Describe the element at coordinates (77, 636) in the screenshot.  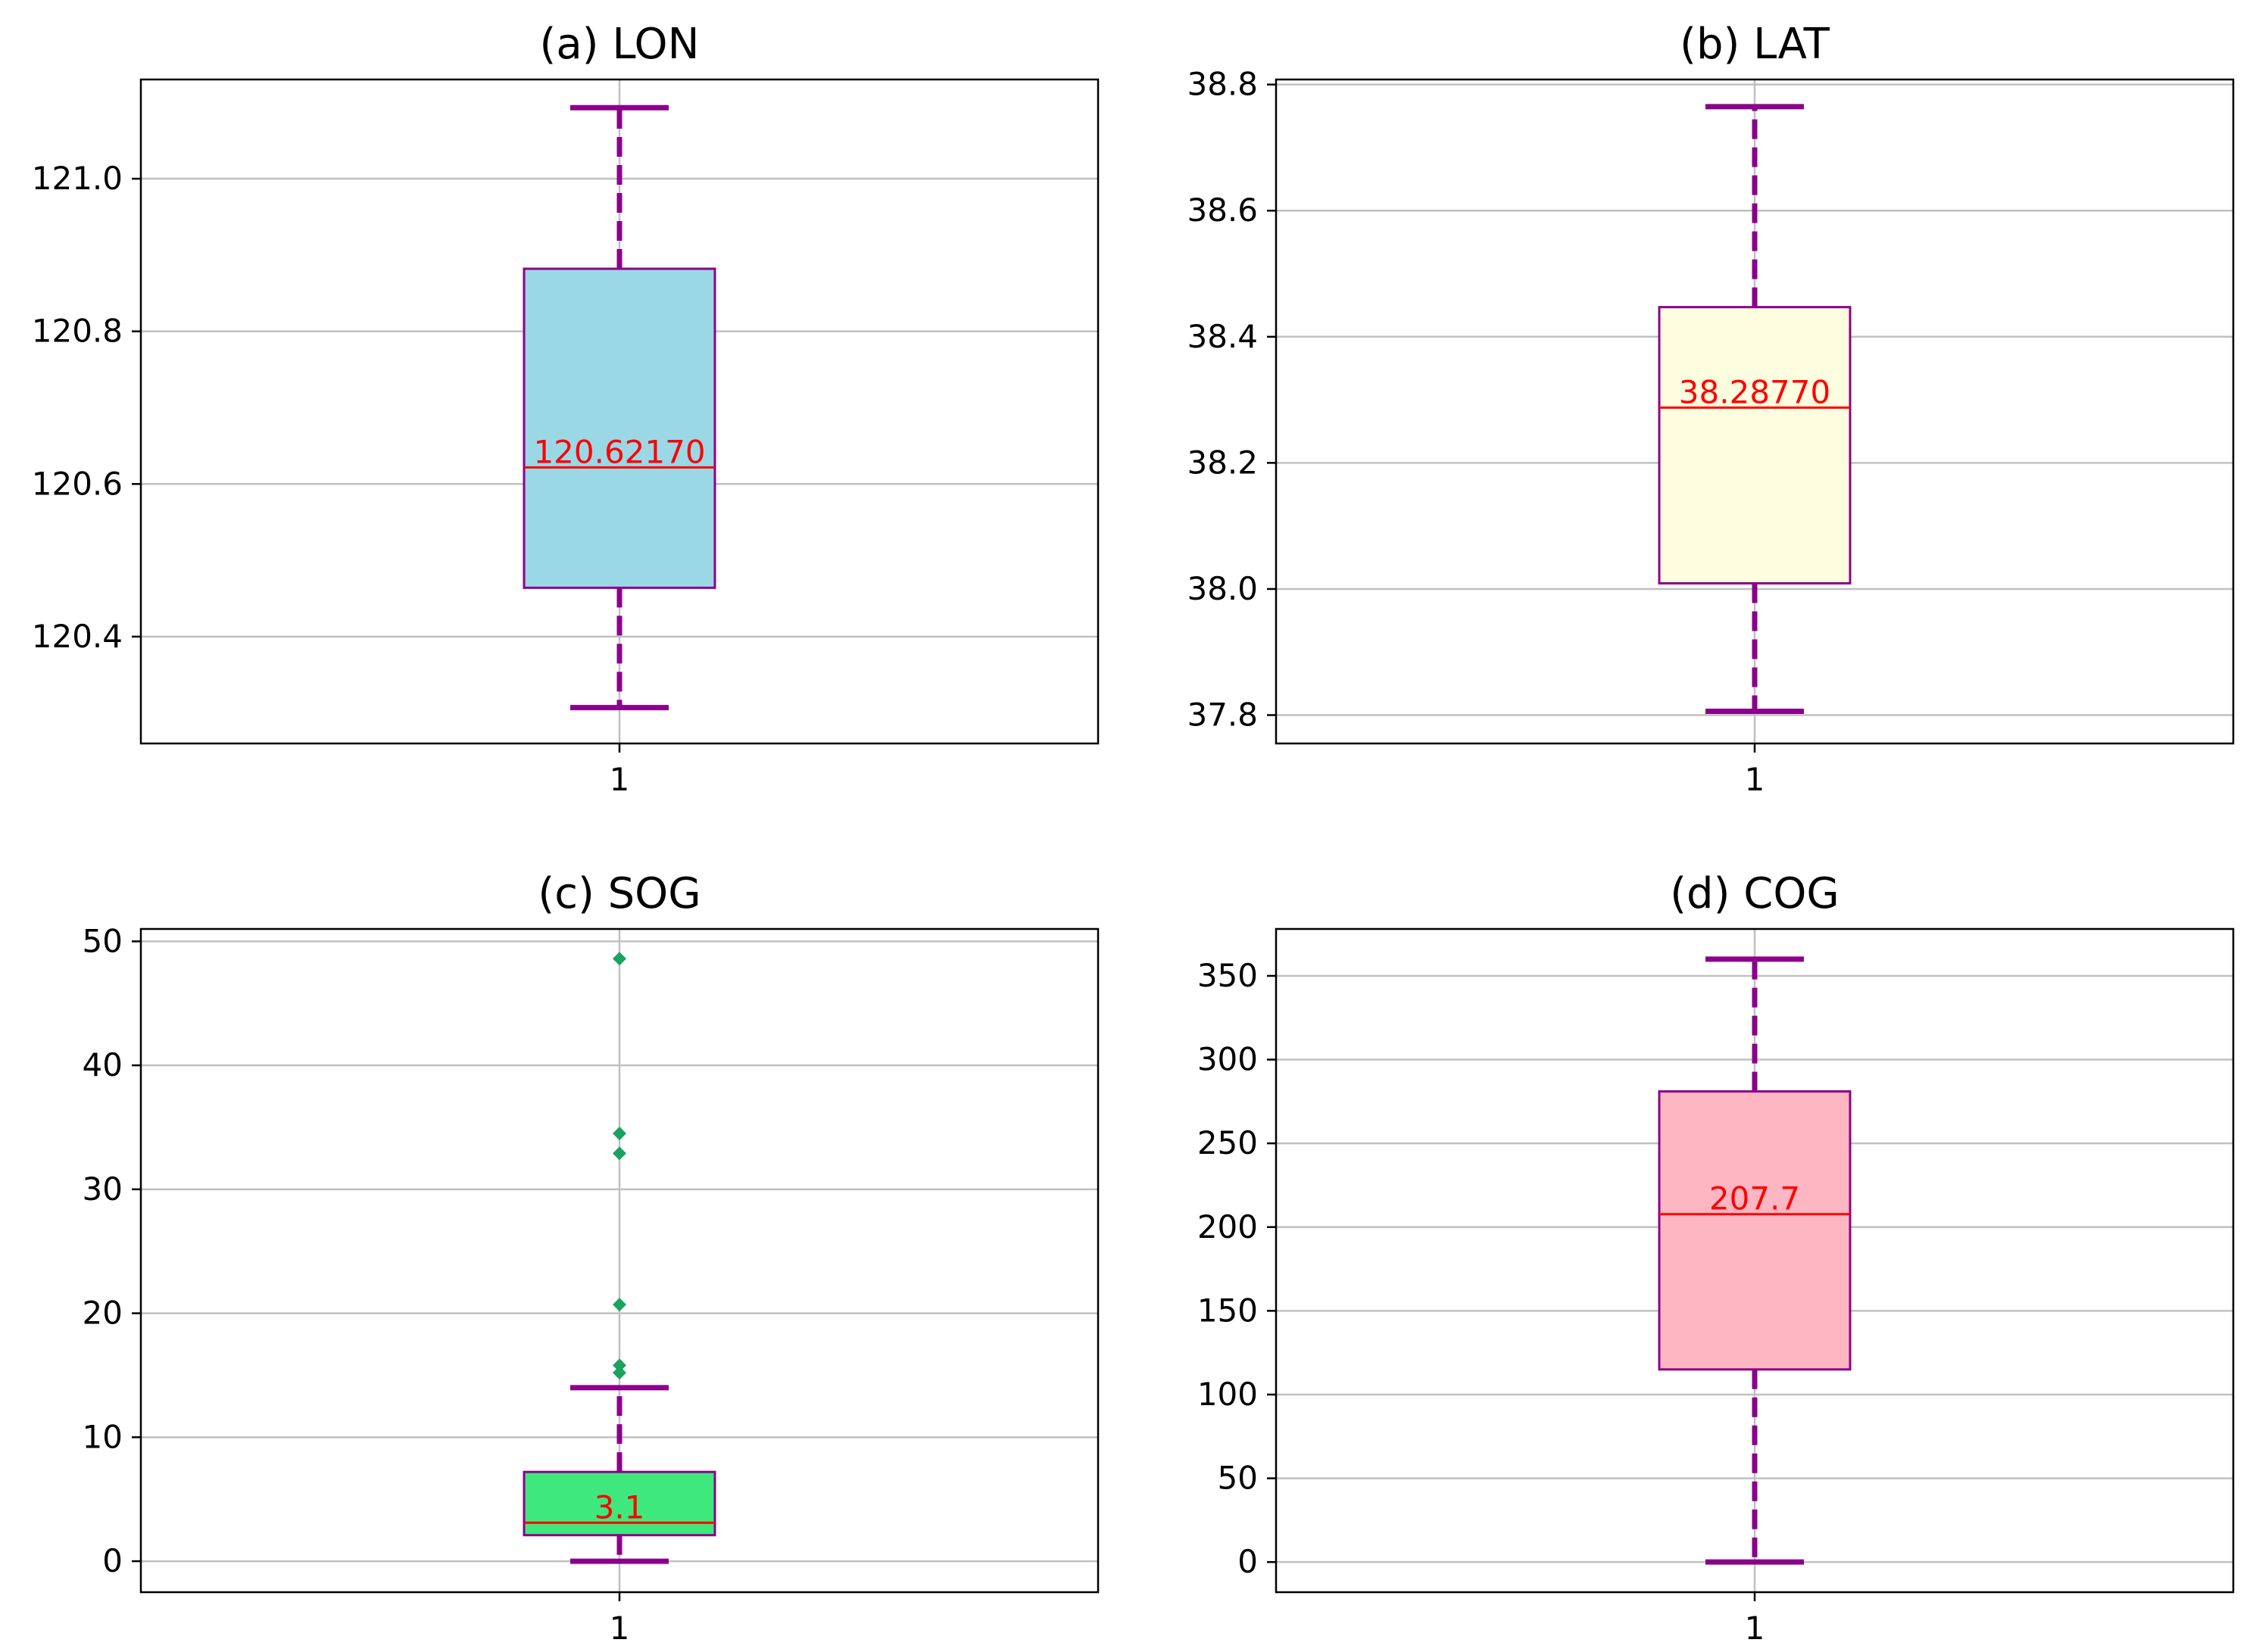
I see `y-tick-label: 120.4` at that location.